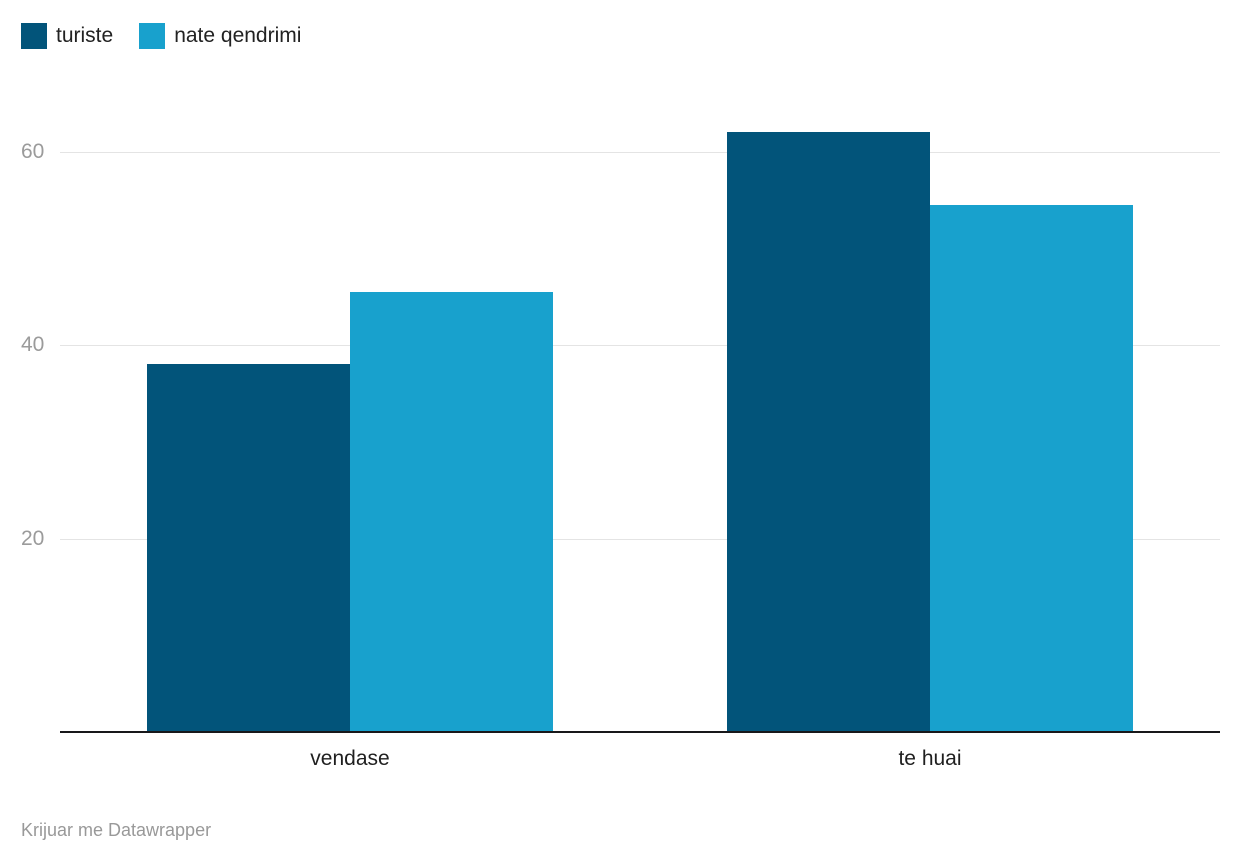 This screenshot has width=1240, height=864. Describe the element at coordinates (930, 758) in the screenshot. I see `x-category-label-te-huai: te huai` at that location.